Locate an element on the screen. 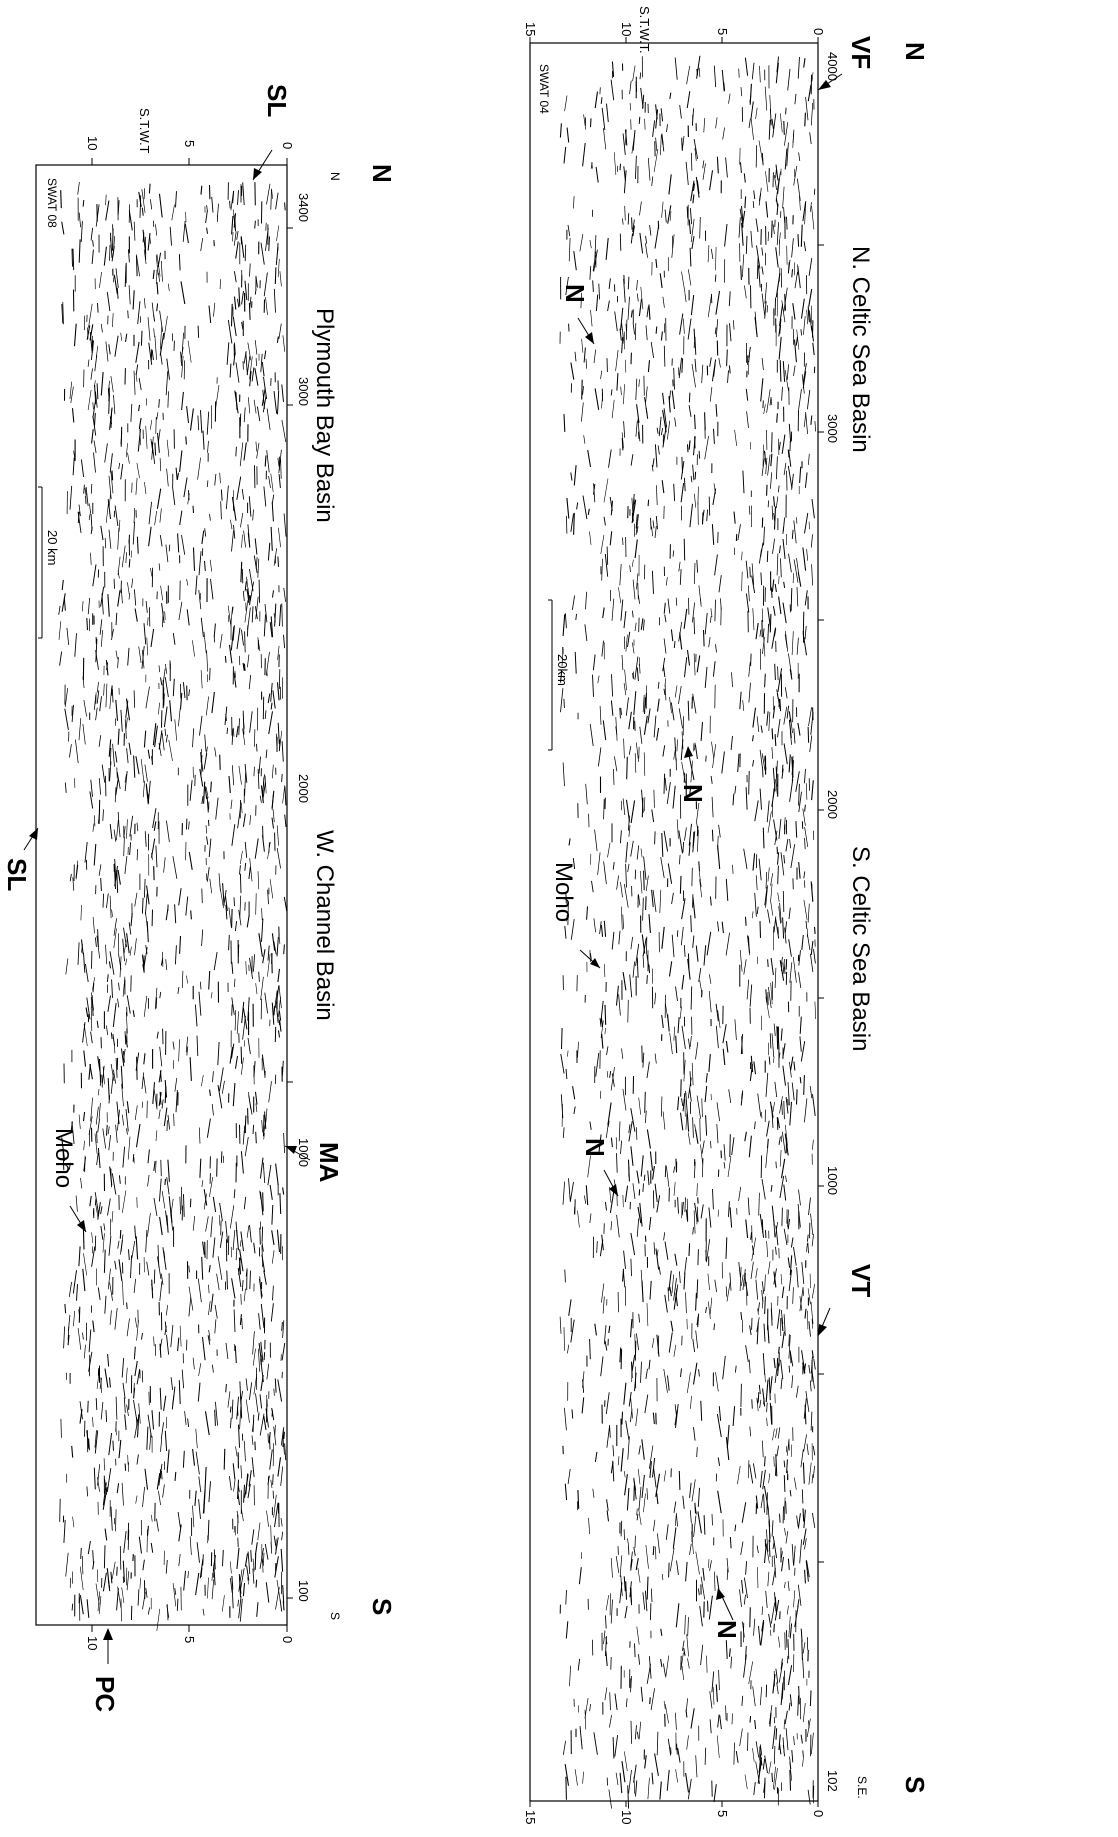 The height and width of the screenshot is (1837, 1118). right-compass-north: N is located at coordinates (915, 51).